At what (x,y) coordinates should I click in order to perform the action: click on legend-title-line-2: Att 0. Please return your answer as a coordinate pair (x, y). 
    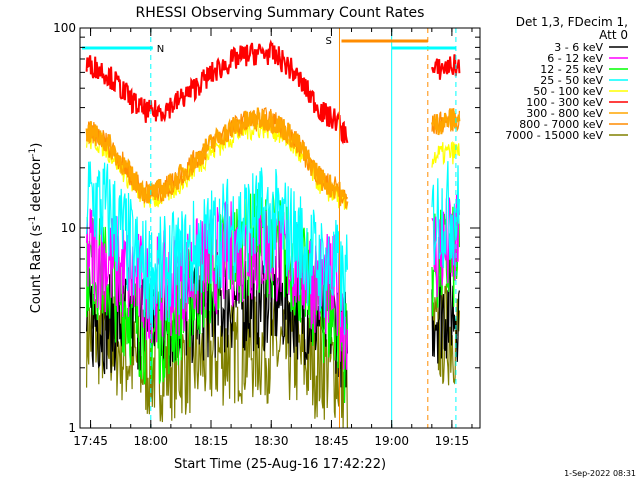
    Looking at the image, I should click on (613, 35).